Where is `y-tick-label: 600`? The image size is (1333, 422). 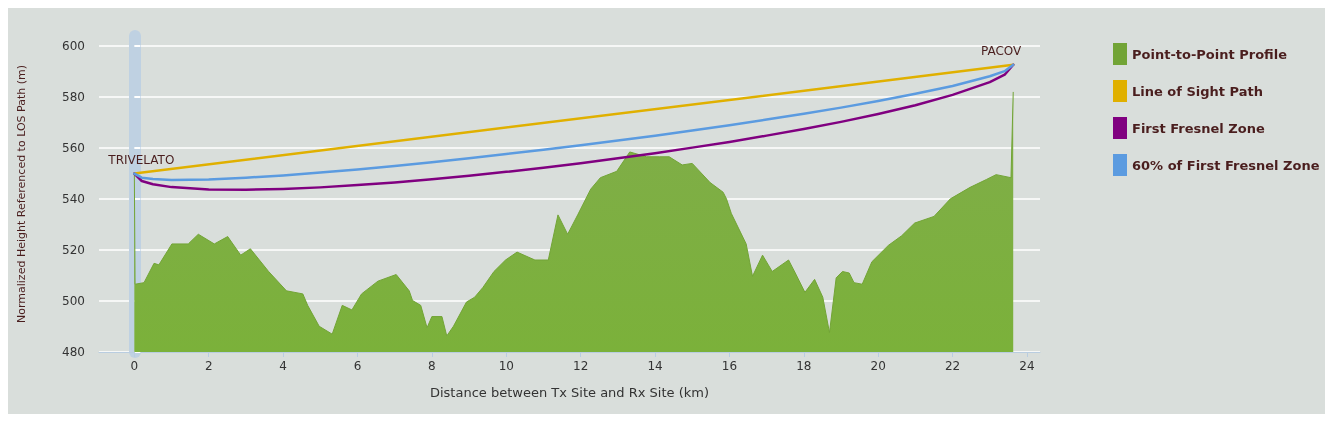
y-tick-label: 600 is located at coordinates (73, 46).